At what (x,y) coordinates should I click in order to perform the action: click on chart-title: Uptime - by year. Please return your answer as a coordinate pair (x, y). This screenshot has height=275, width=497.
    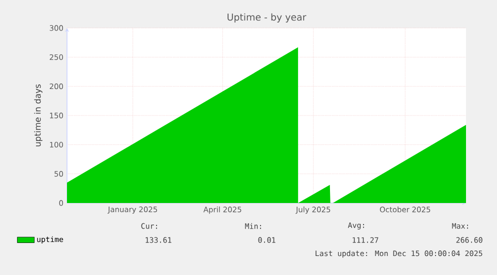
    Looking at the image, I should click on (267, 18).